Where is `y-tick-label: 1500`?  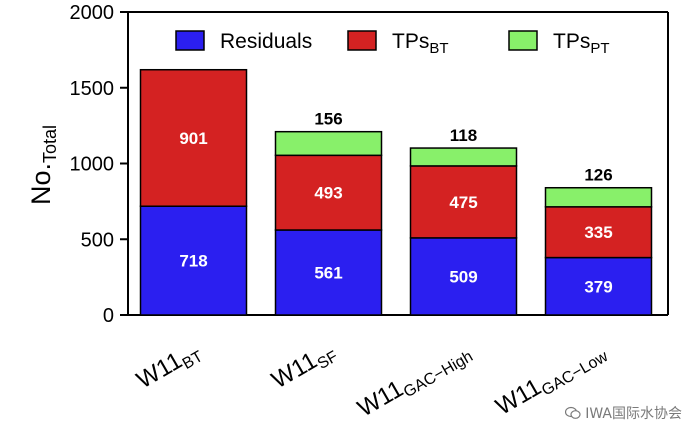 y-tick-label: 1500 is located at coordinates (92, 89).